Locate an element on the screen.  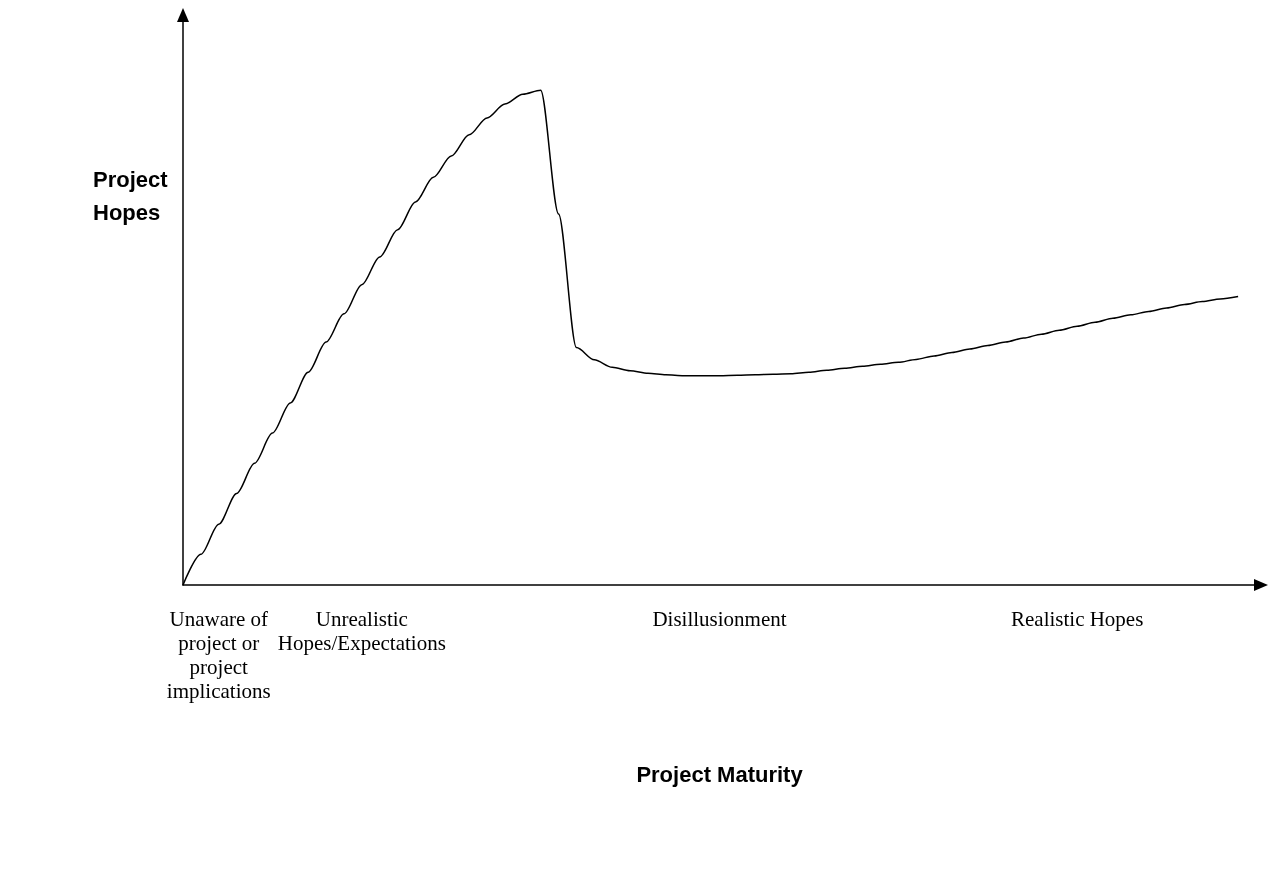
x-axis-title: Project Maturity is located at coordinates (720, 774).